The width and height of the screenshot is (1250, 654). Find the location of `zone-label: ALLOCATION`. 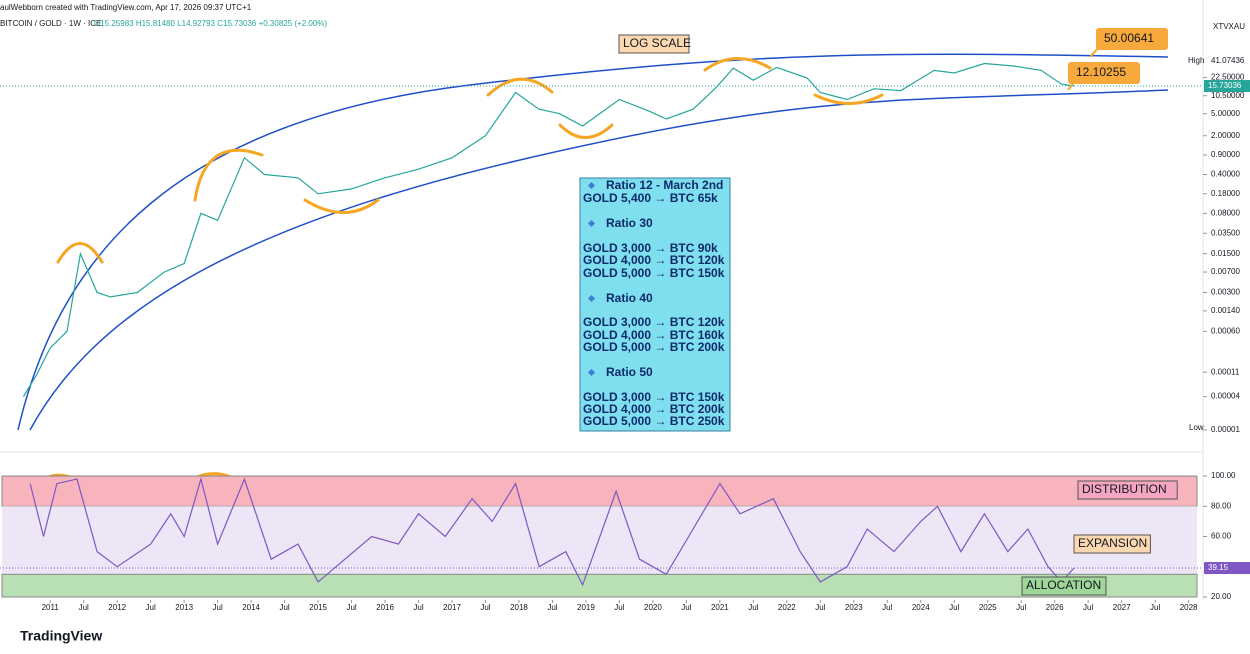

zone-label: ALLOCATION is located at coordinates (1063, 585).